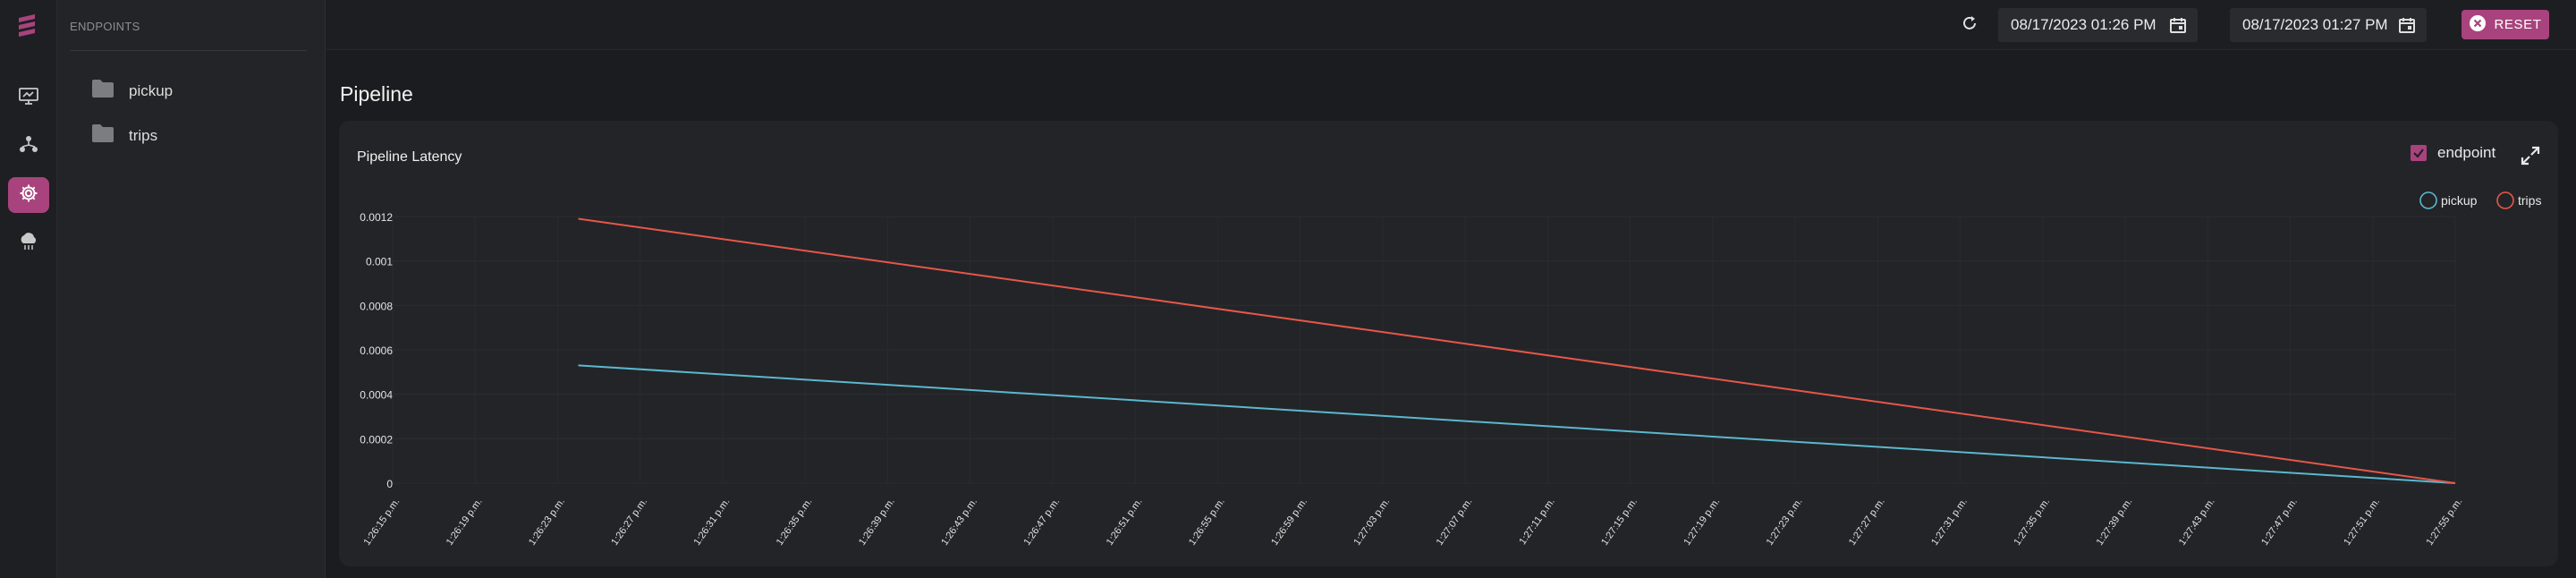 This screenshot has height=578, width=2576. What do you see at coordinates (1455, 522) in the screenshot?
I see `x-tick-label: 1:27:07 p.m.` at bounding box center [1455, 522].